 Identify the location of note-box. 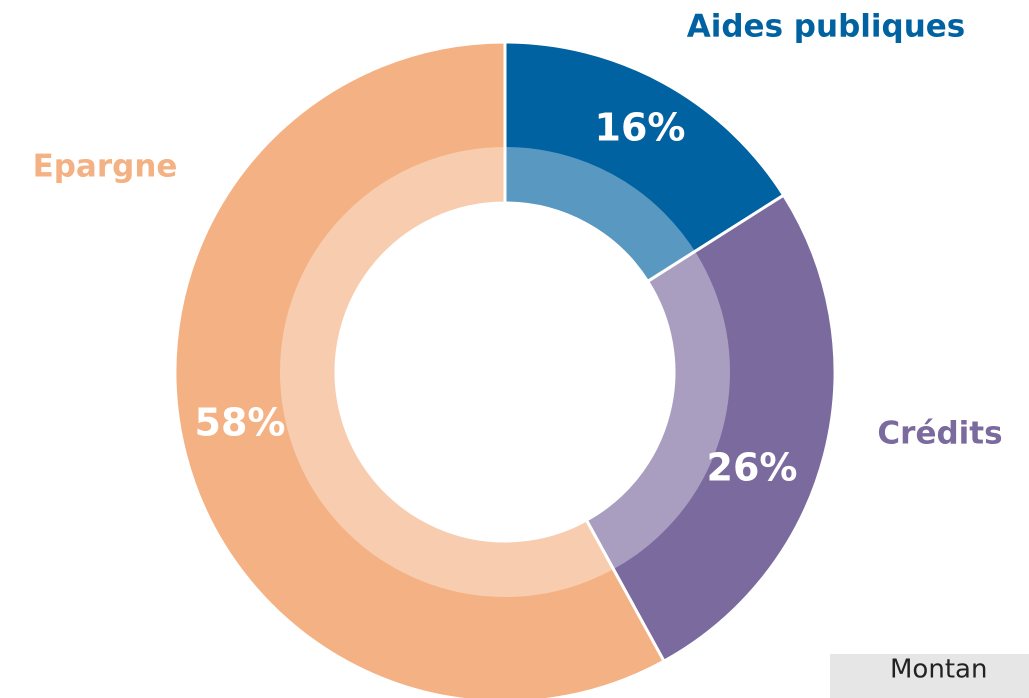
(929, 676).